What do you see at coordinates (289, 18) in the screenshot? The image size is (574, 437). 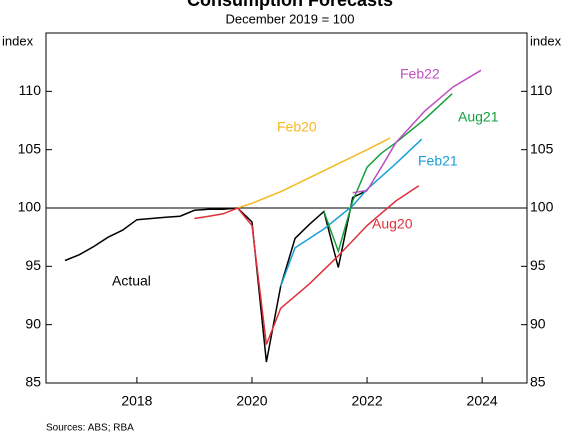 I see `chart-subtitle: December 2019 = 100` at bounding box center [289, 18].